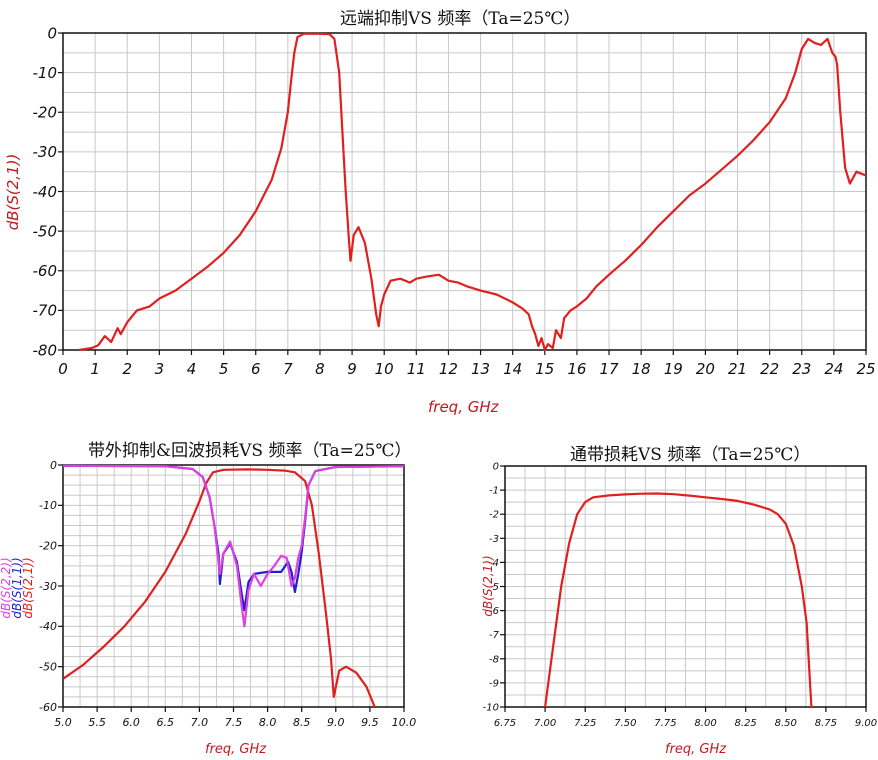 Image resolution: width=878 pixels, height=760 pixels. What do you see at coordinates (404, 722) in the screenshot?
I see `x-tick-label: 10.0` at bounding box center [404, 722].